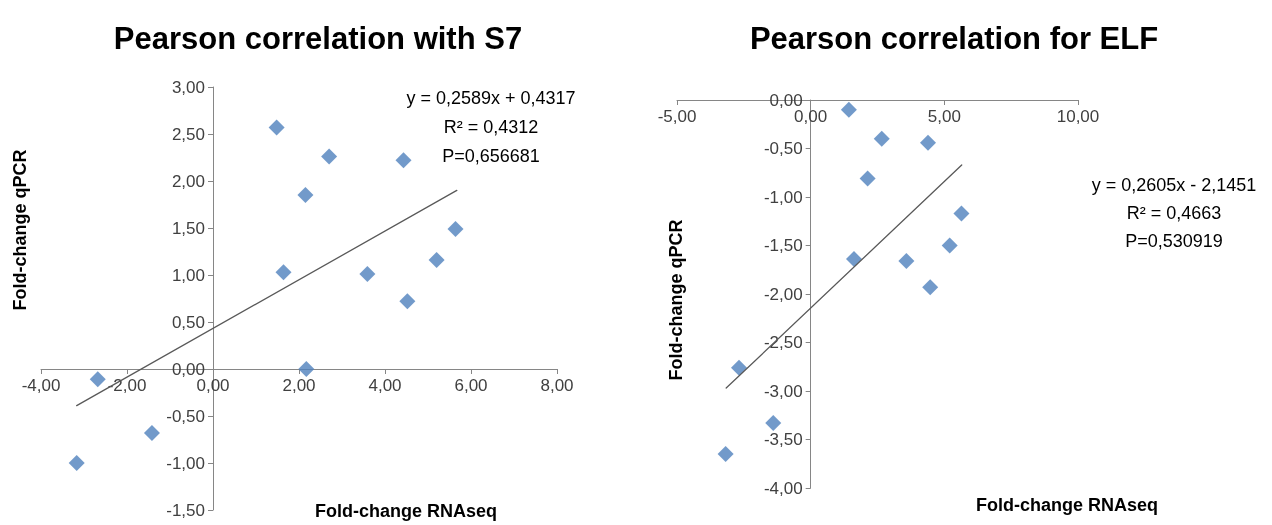 This screenshot has width=1272, height=525. What do you see at coordinates (1174, 241) in the screenshot?
I see `text: P=0,530919` at bounding box center [1174, 241].